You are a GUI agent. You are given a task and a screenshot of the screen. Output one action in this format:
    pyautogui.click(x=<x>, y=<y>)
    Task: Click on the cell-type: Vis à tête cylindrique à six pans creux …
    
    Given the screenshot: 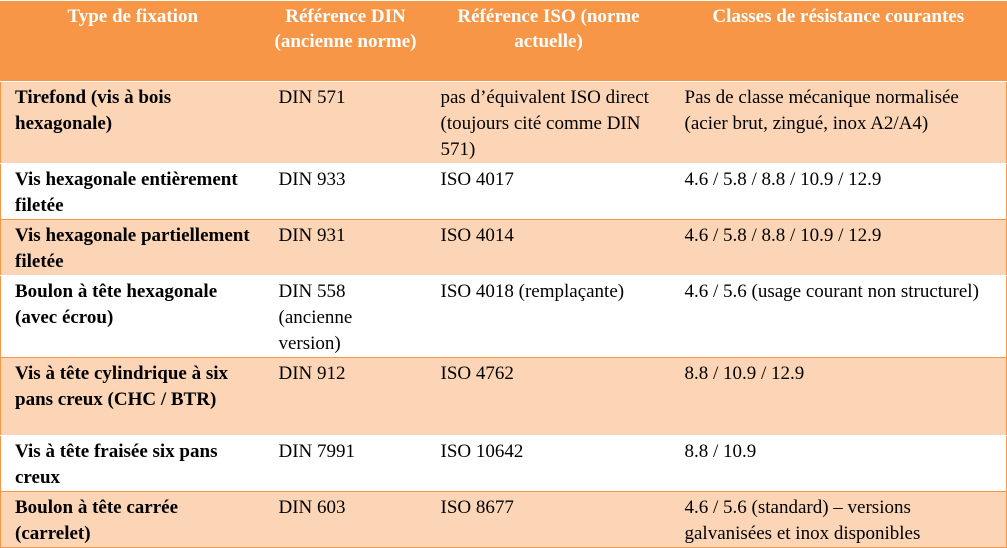 What is the action you would take?
    pyautogui.click(x=132, y=396)
    